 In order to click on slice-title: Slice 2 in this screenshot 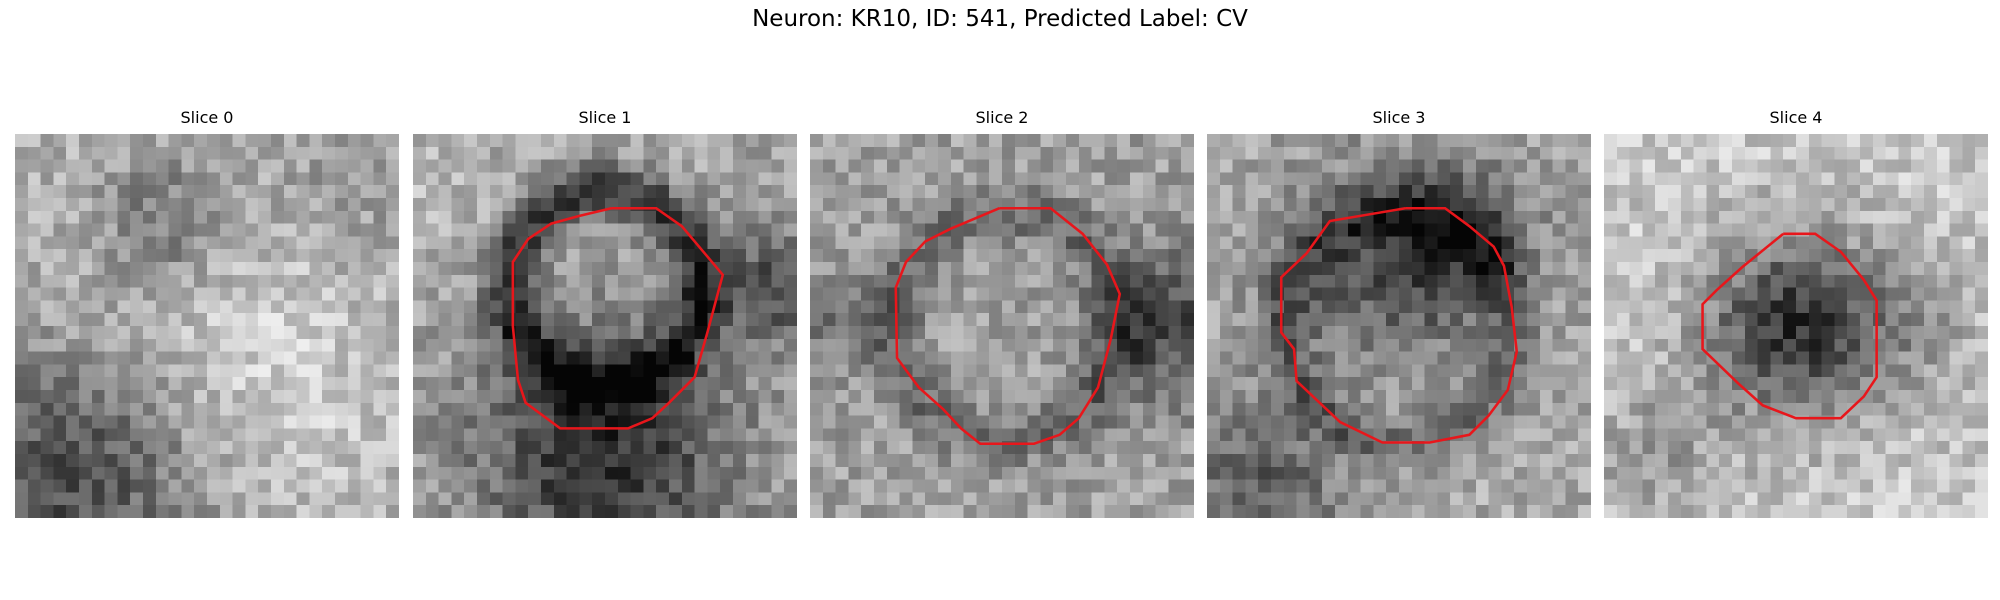, I will do `click(1002, 117)`.